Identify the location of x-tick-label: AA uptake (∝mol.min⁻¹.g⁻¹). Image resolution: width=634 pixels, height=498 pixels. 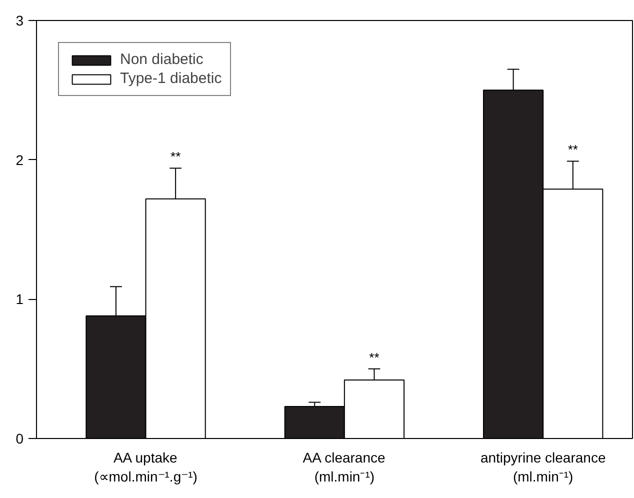
(146, 467).